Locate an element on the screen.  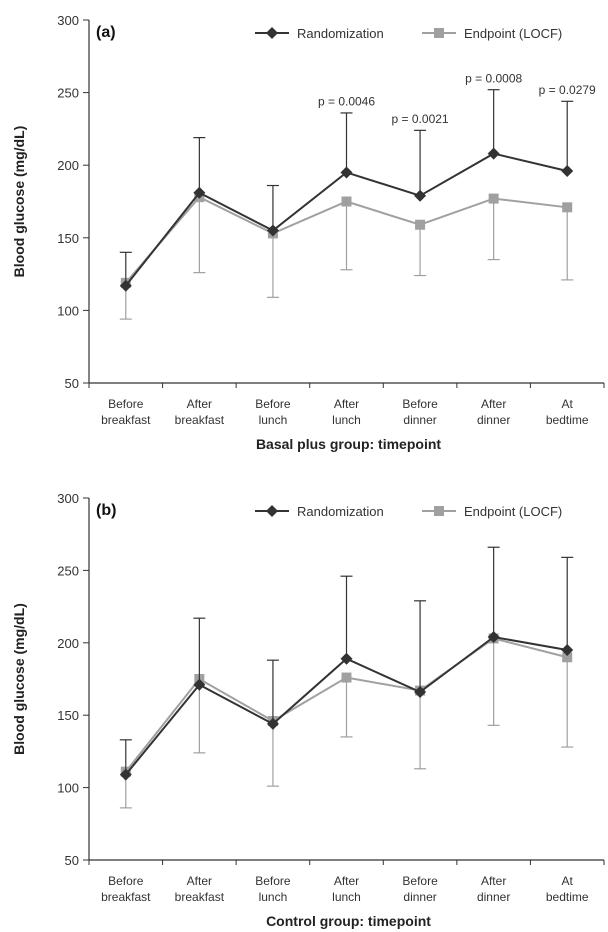
panel-label: (a) is located at coordinates (106, 32).